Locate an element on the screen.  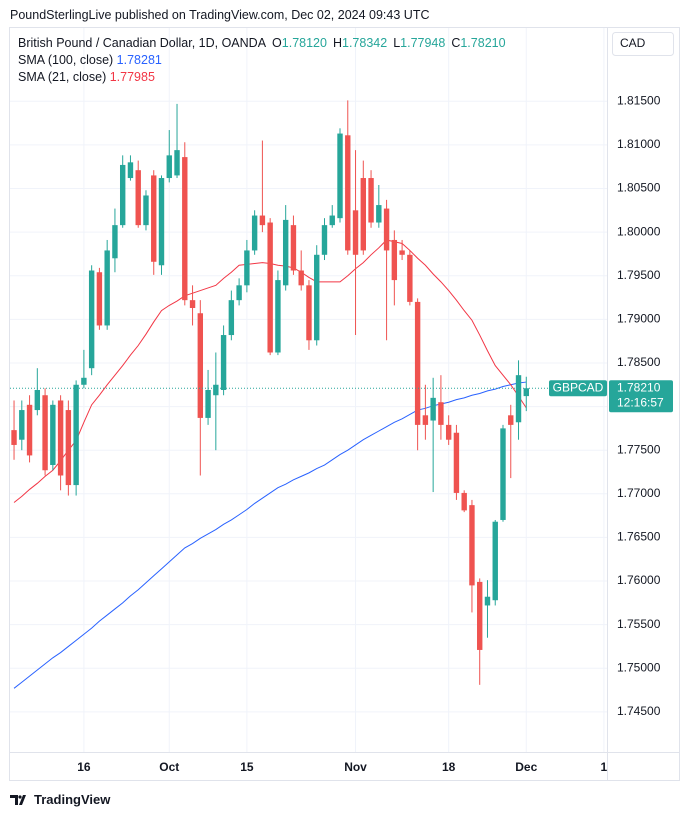
x-tick-label: 15 is located at coordinates (247, 767).